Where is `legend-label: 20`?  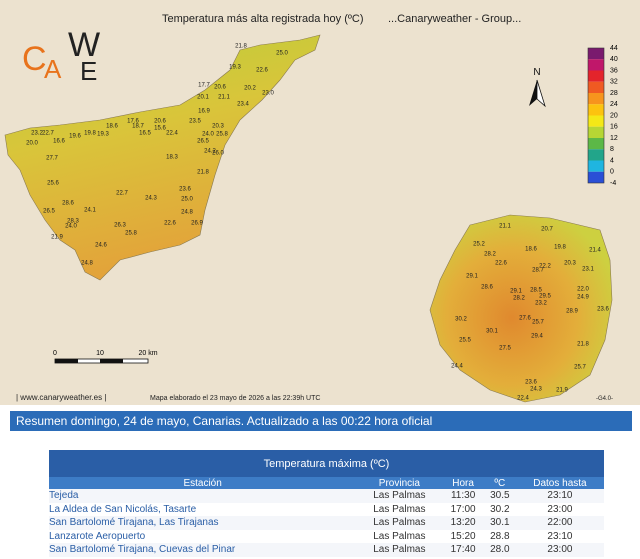
legend-label: 20 is located at coordinates (614, 115).